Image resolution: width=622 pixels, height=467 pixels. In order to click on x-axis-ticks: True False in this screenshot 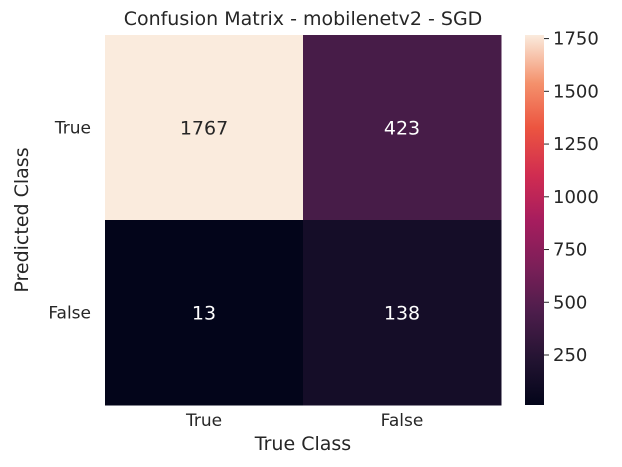, I will do `click(304, 421)`.